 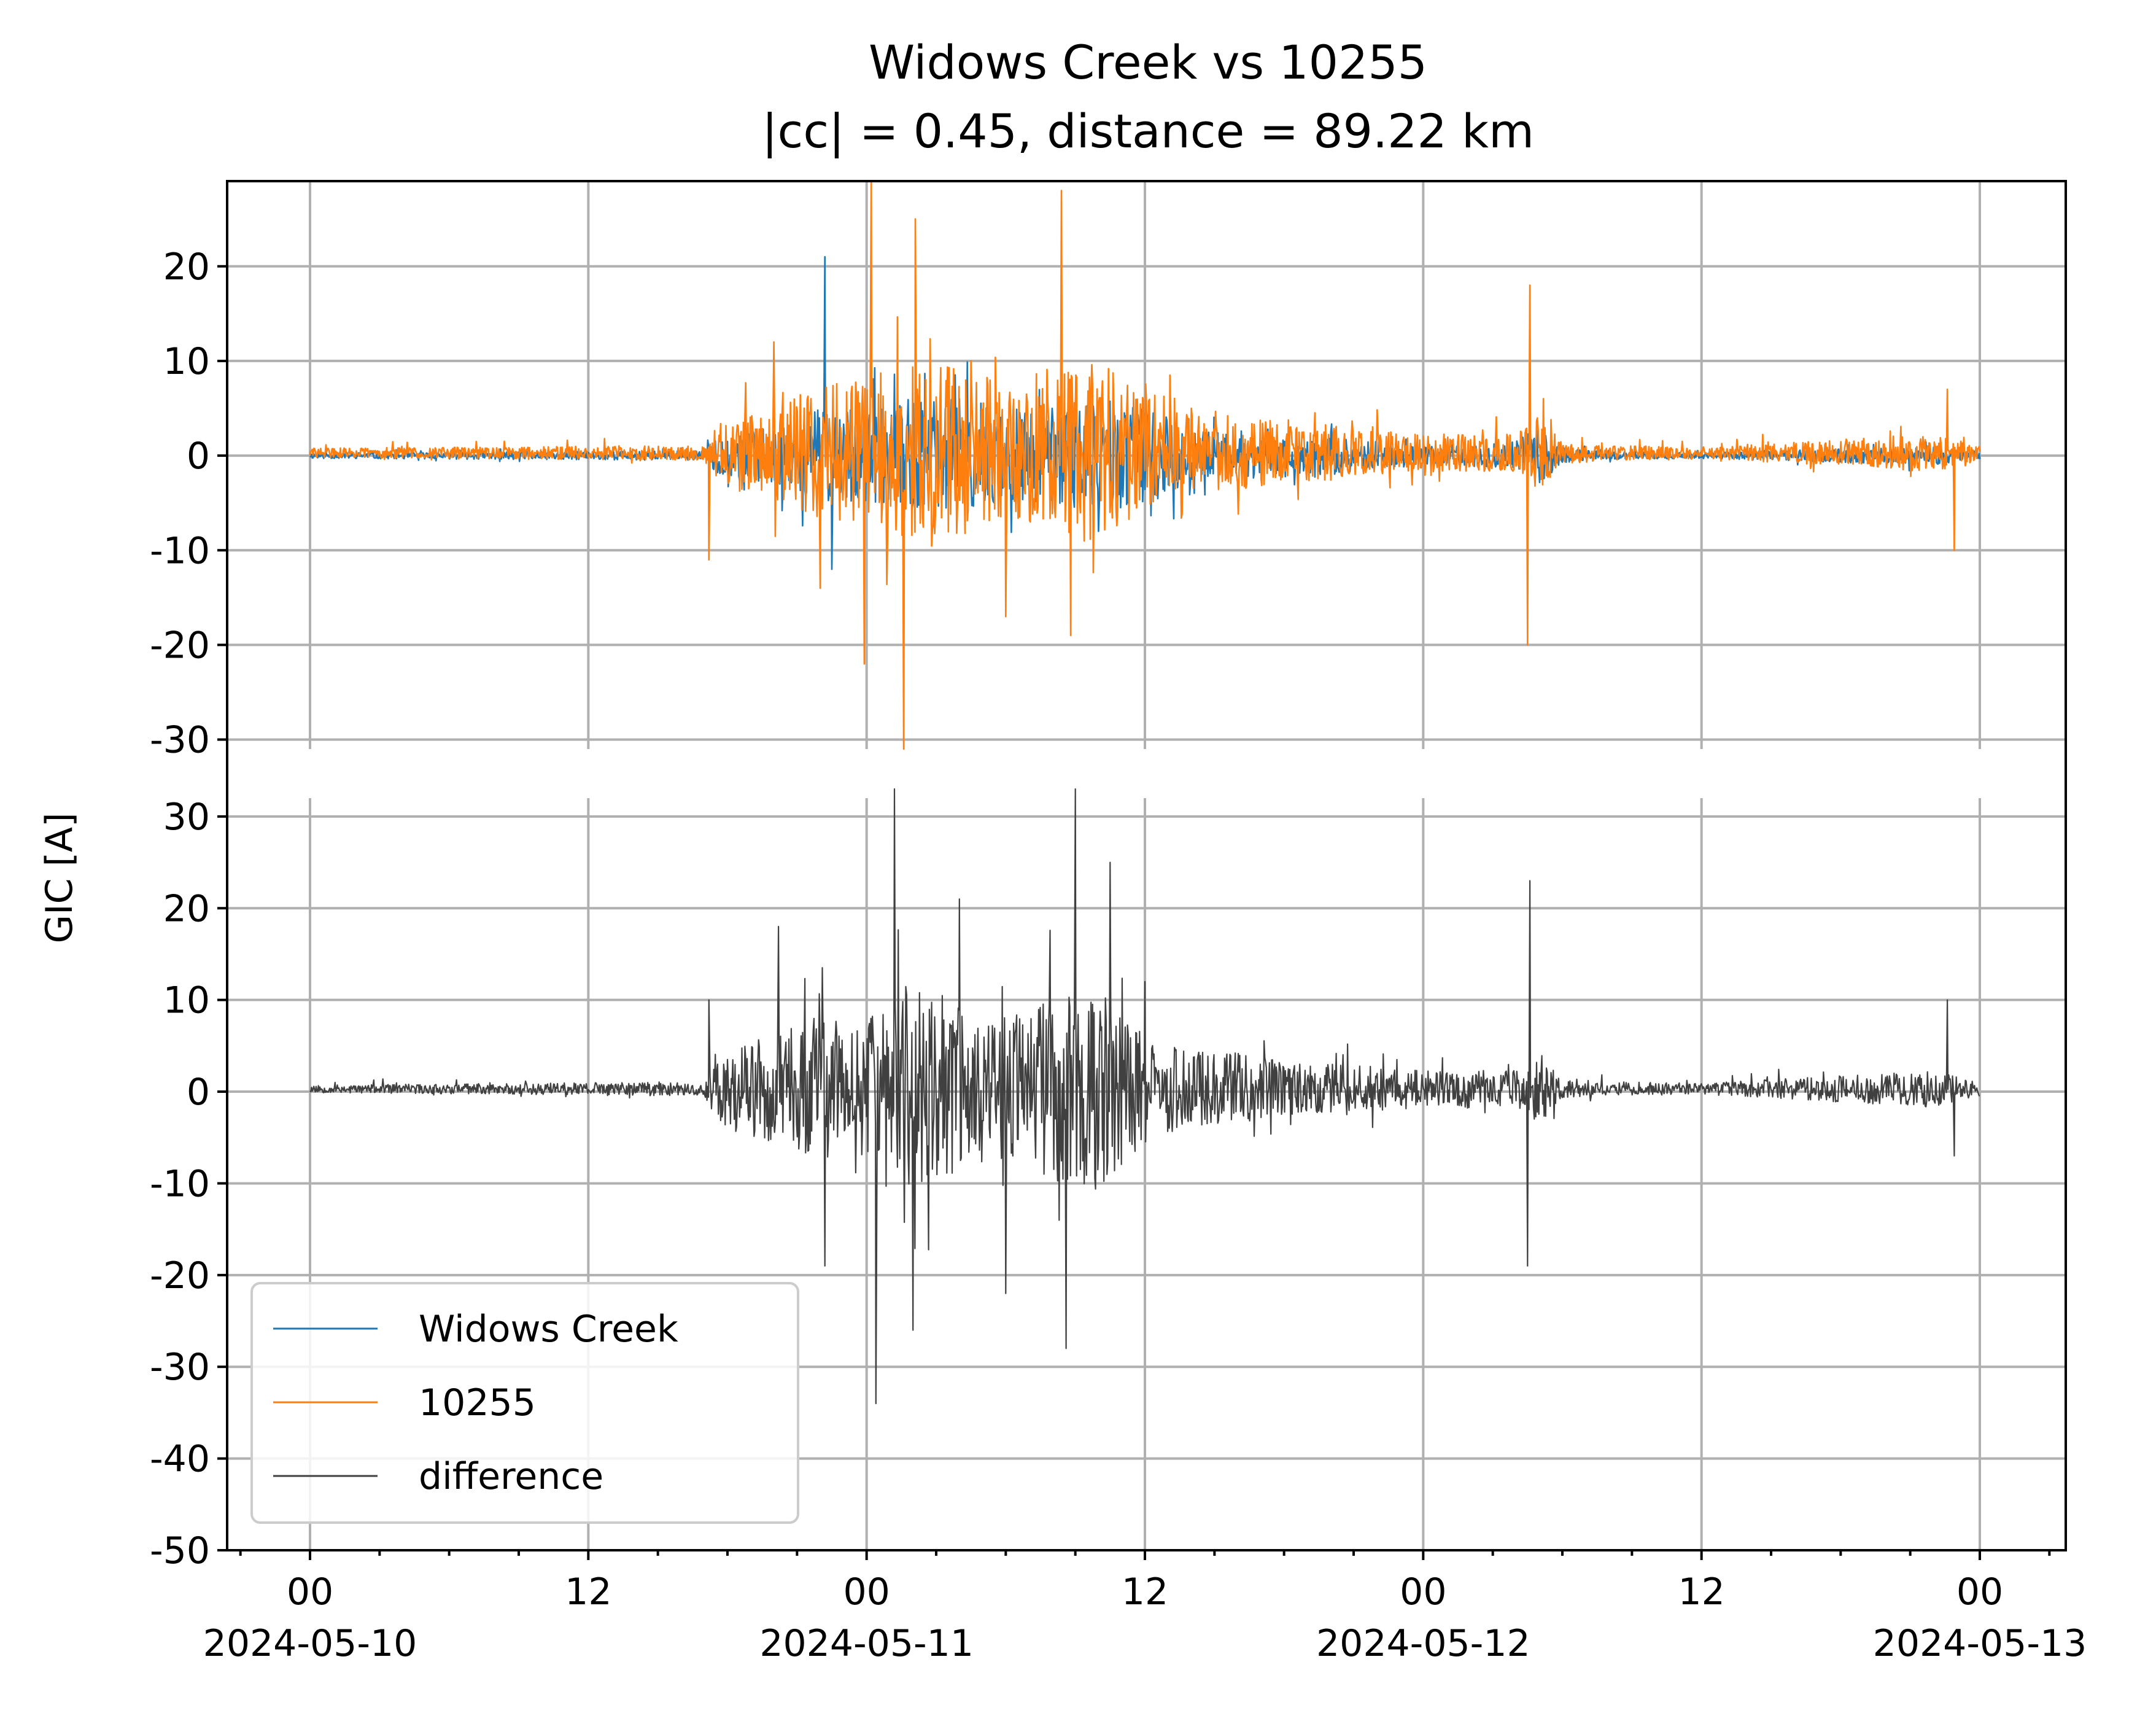 What do you see at coordinates (1145, 413) in the screenshot?
I see `series-line-widows-creek` at bounding box center [1145, 413].